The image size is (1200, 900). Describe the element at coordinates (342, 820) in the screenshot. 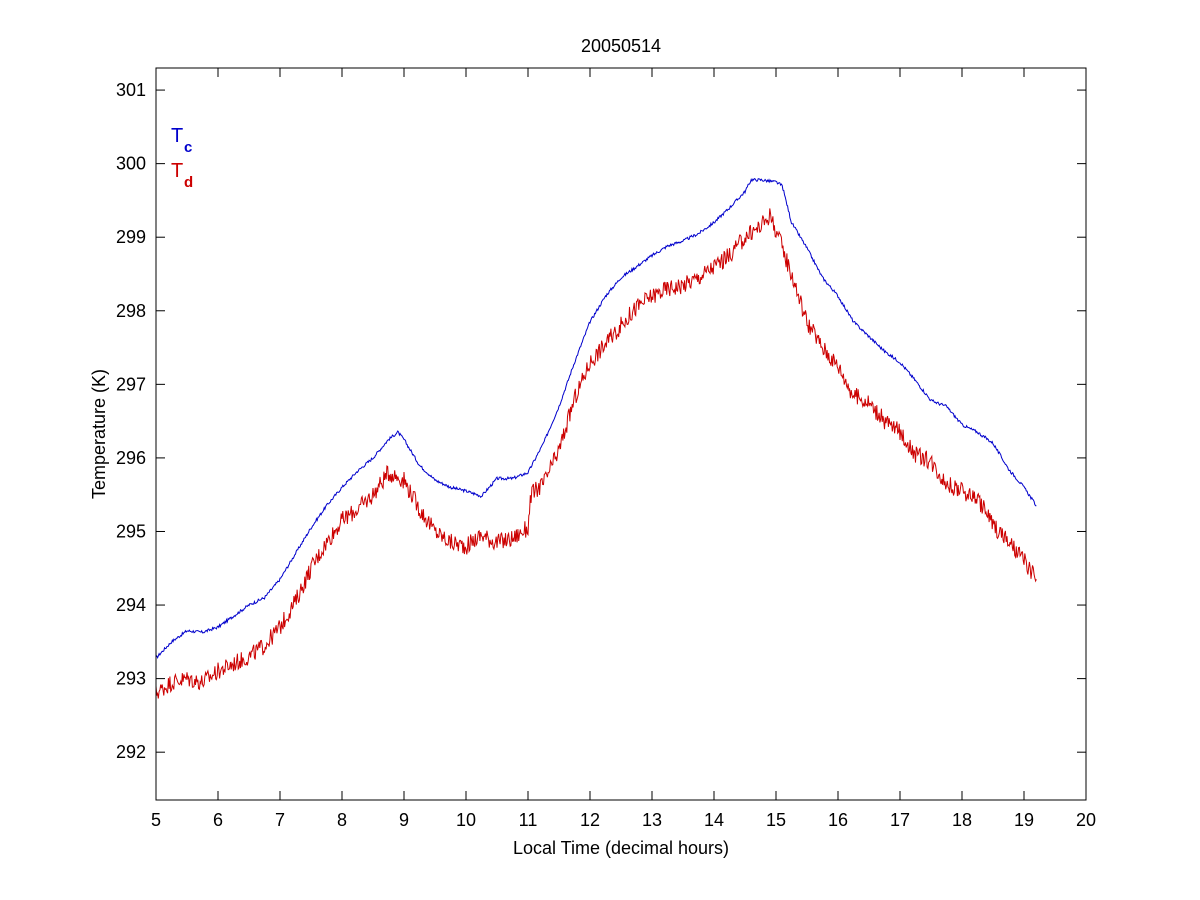

I see `x-tick-label: 8` at that location.